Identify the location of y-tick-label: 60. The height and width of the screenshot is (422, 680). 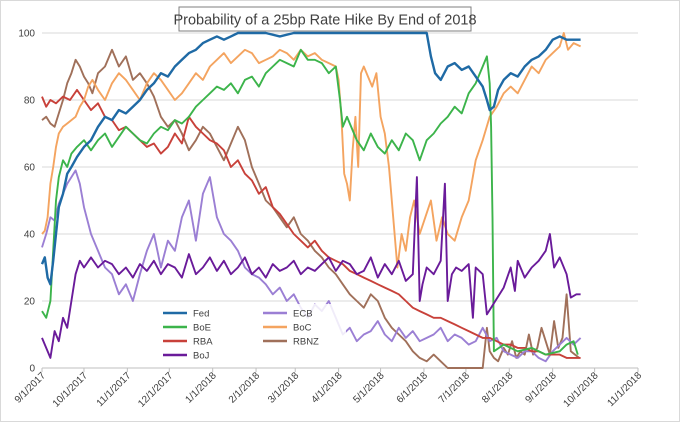
(30, 168).